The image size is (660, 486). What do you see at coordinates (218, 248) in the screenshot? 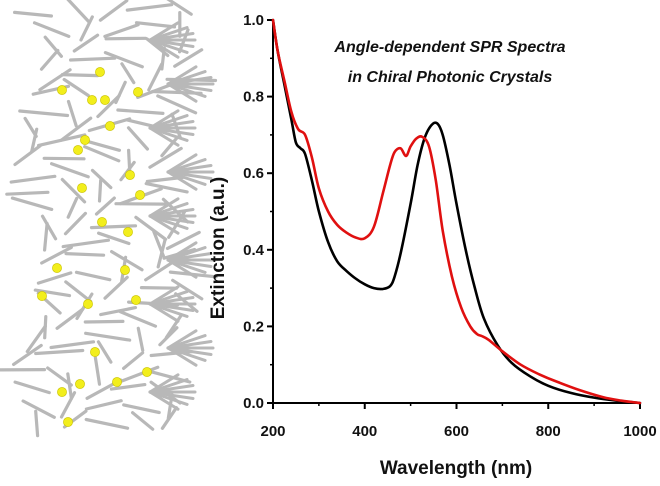
I see `y-axis-title: Extinction (a.u.)` at bounding box center [218, 248].